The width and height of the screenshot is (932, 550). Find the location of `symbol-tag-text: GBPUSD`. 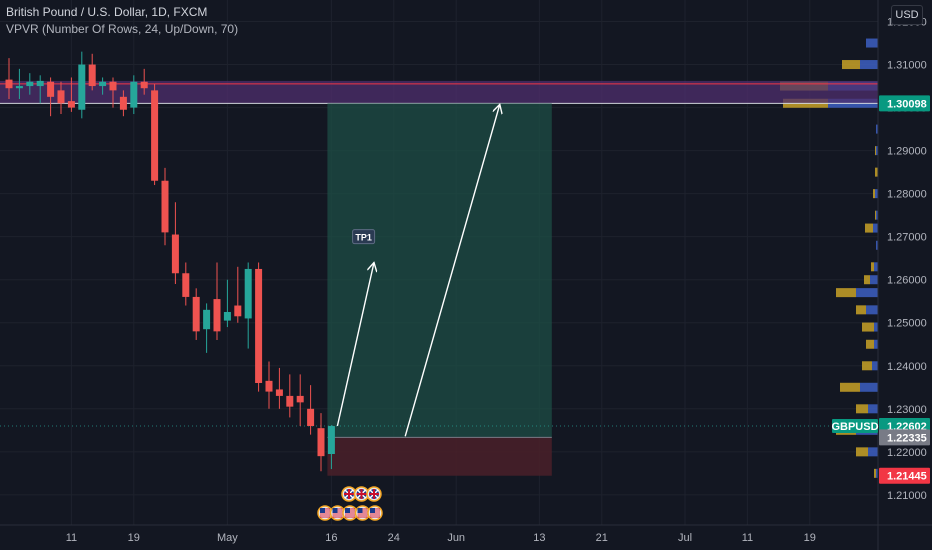

symbol-tag-text: GBPUSD is located at coordinates (854, 427).